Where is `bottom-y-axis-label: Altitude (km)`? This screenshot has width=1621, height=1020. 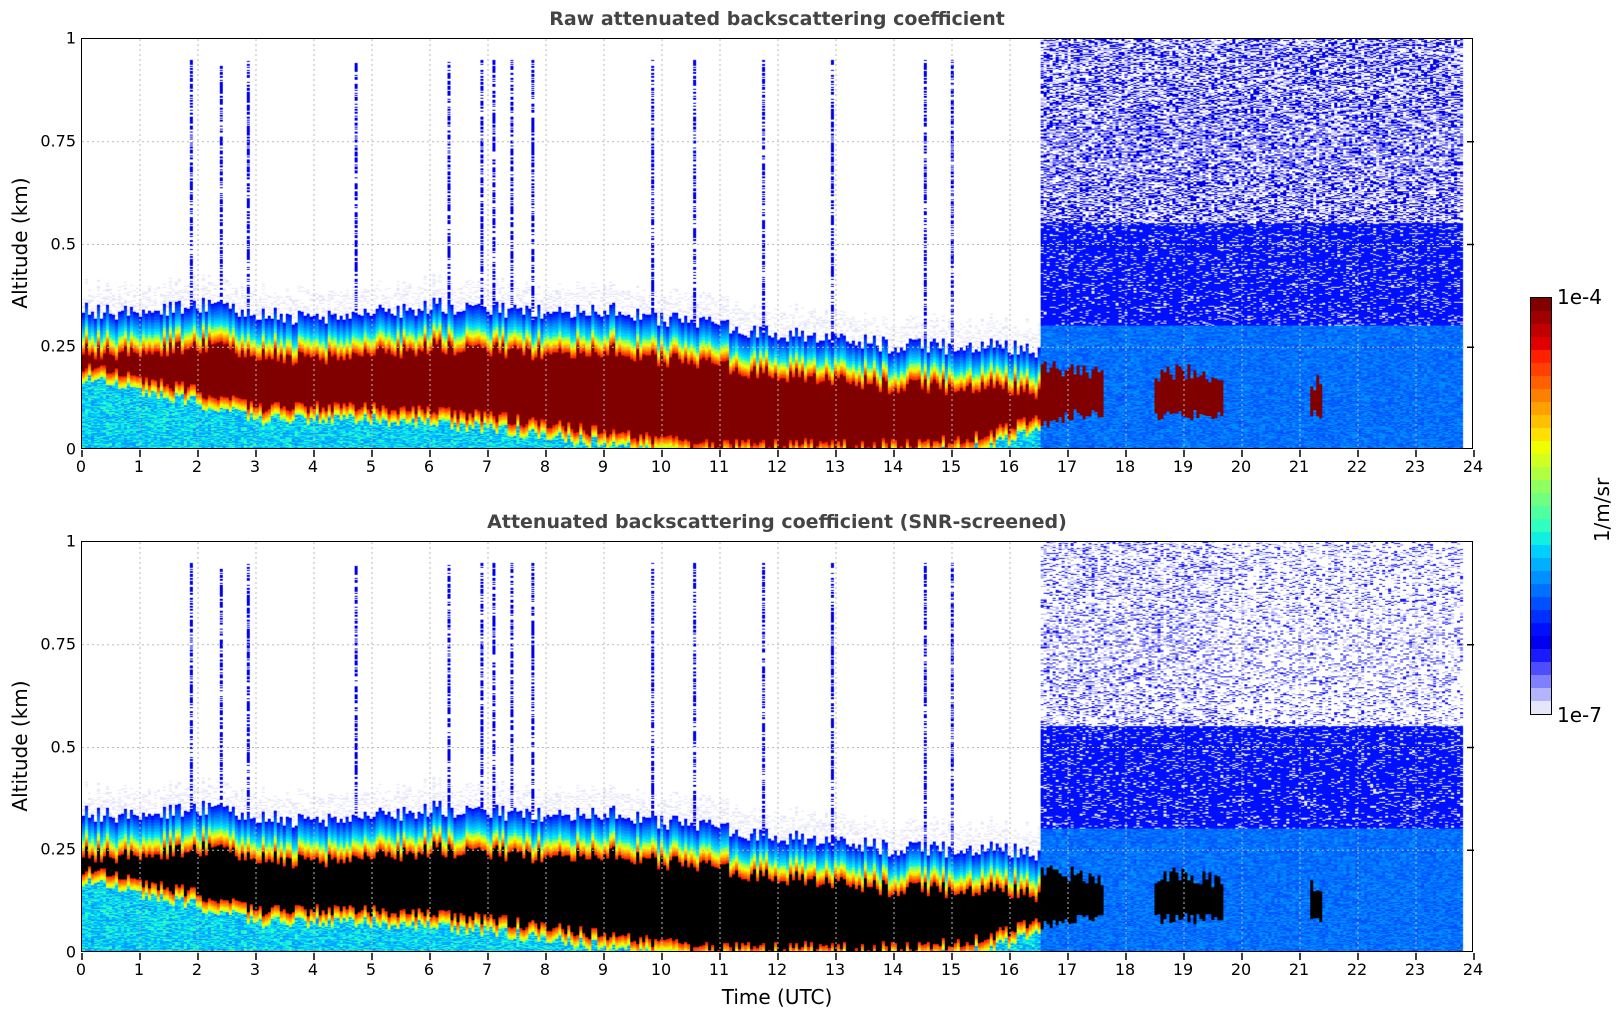 bottom-y-axis-label: Altitude (km) is located at coordinates (20, 746).